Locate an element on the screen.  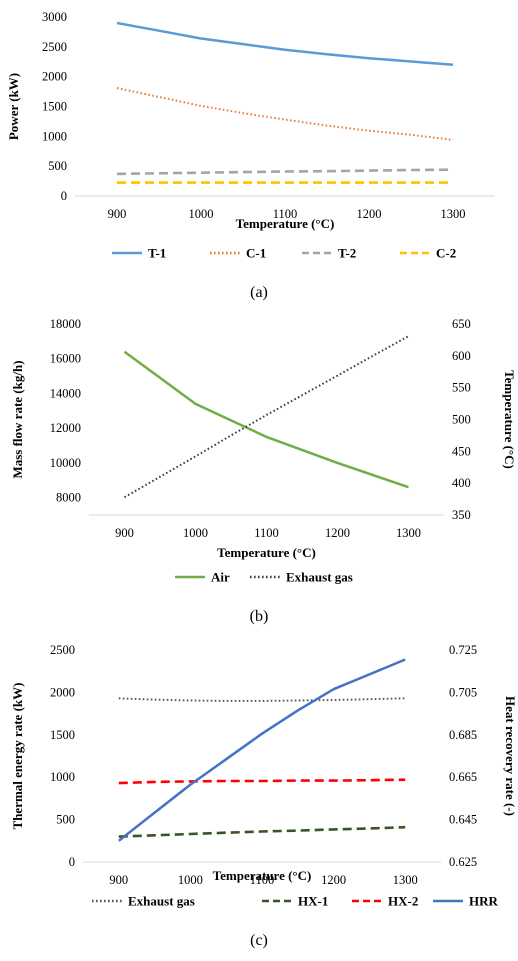
y2-tick-label: 0.685 is located at coordinates (463, 735).